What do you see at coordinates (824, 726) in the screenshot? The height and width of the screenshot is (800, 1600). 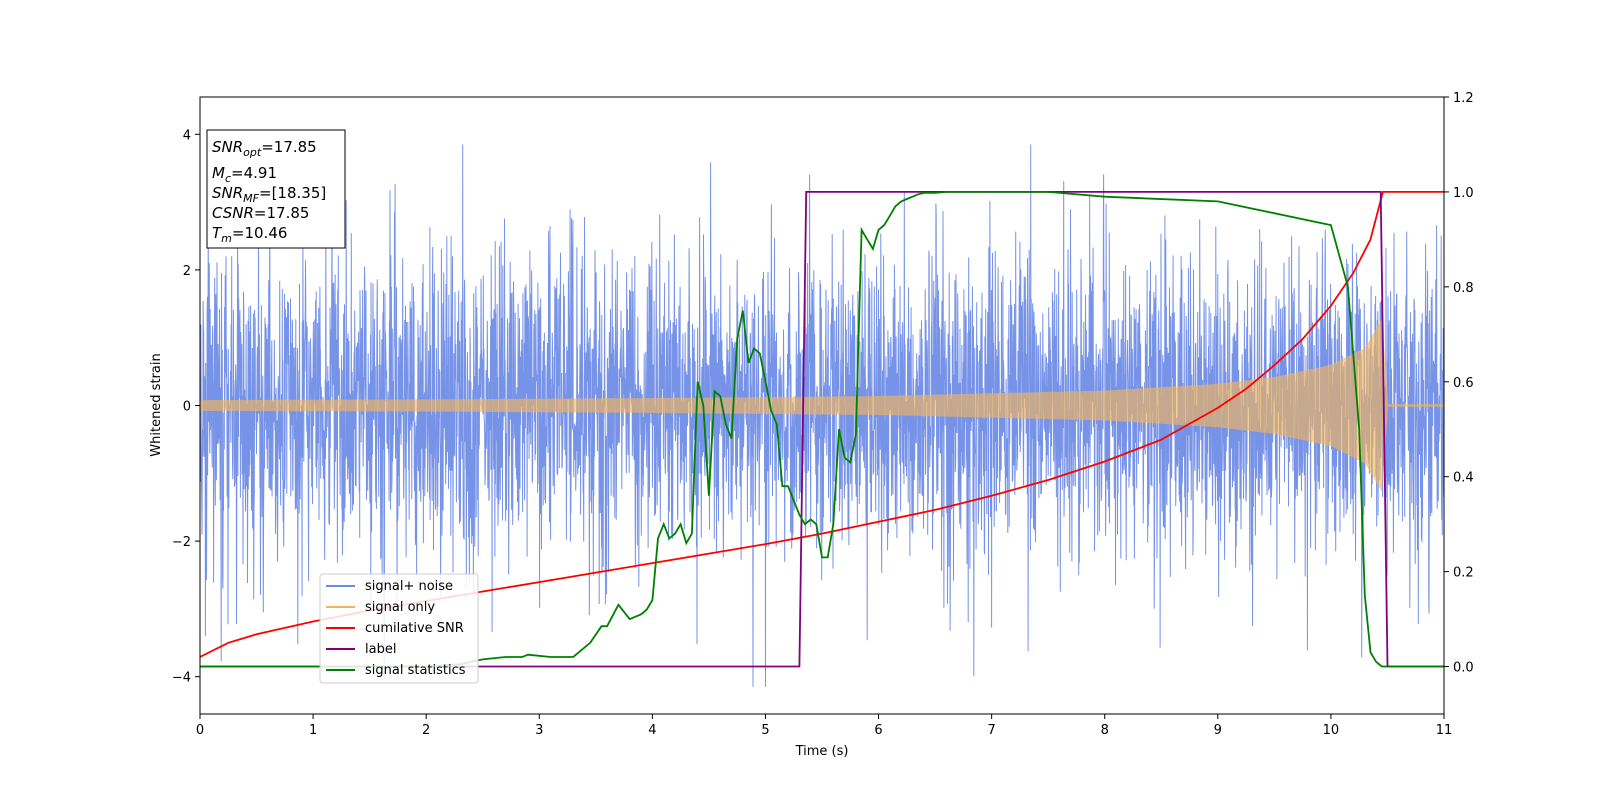 I see `x-axis: 0 1 2 3 4 5 6 7 8 9 10 11` at bounding box center [824, 726].